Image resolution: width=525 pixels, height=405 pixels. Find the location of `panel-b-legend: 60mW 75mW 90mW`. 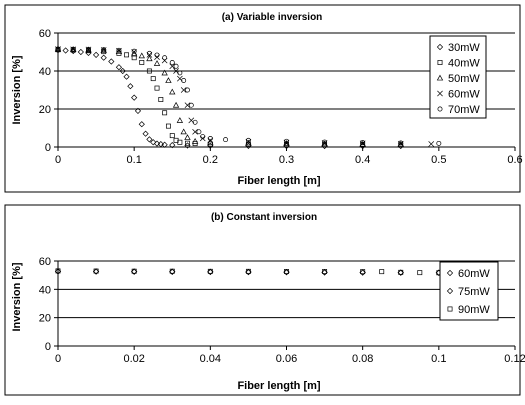

panel-b-legend: 60mW 75mW 90mW is located at coordinates (469, 291).